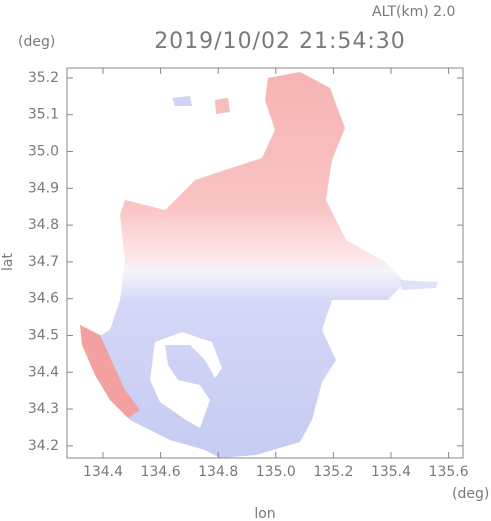  Describe the element at coordinates (161, 472) in the screenshot. I see `x-tick-label: 134.6` at that location.